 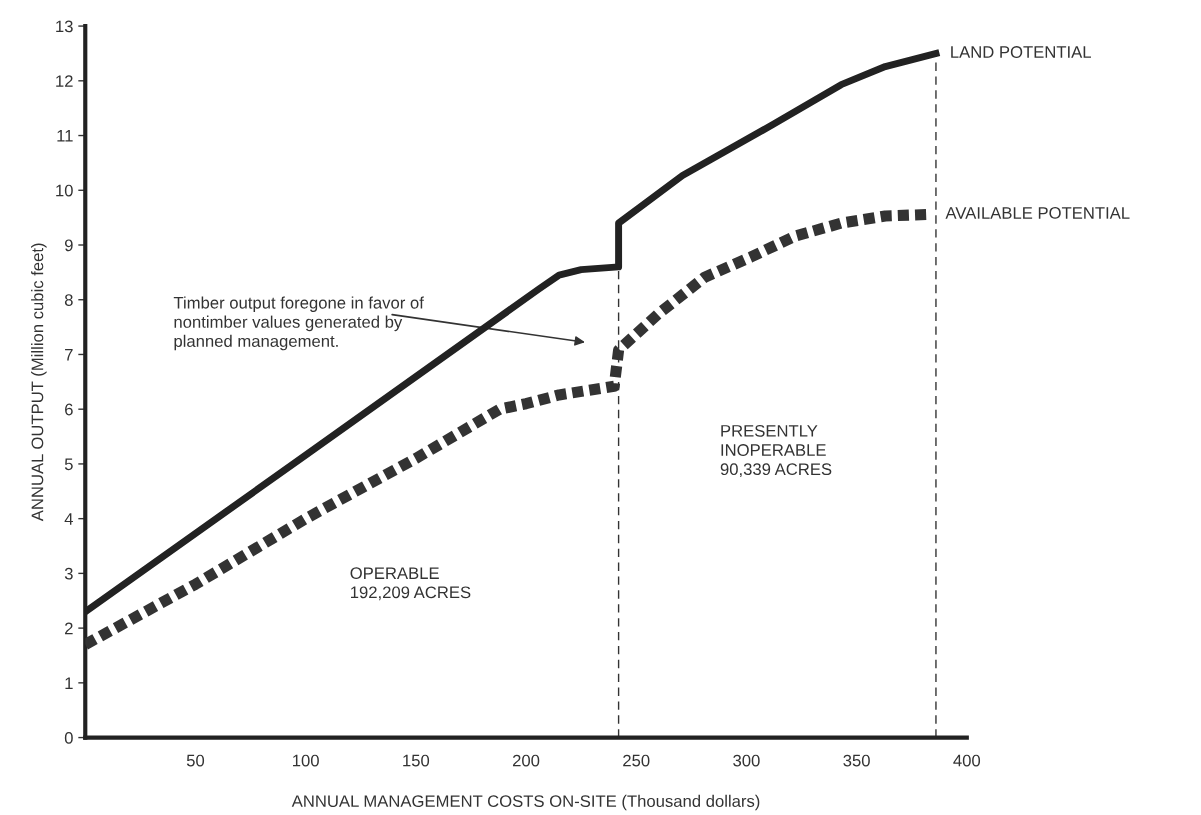 I want to click on x-tick-label: 200, so click(x=526, y=760).